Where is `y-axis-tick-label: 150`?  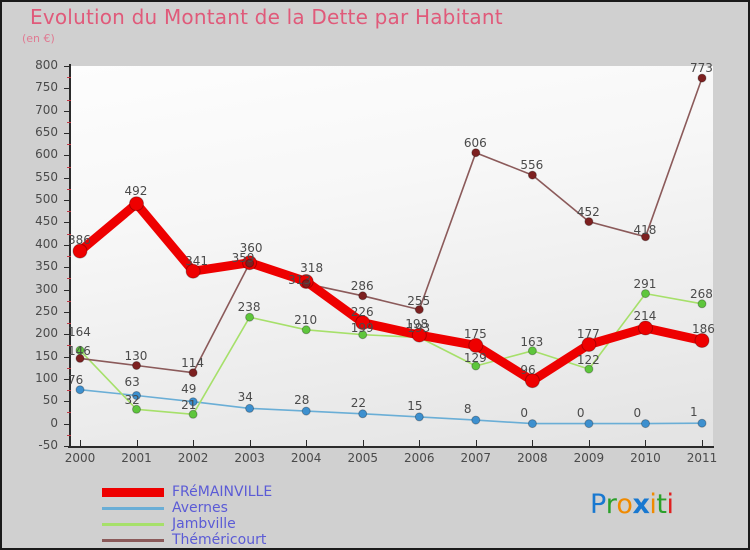 y-axis-tick-label: 150 is located at coordinates (46, 355).